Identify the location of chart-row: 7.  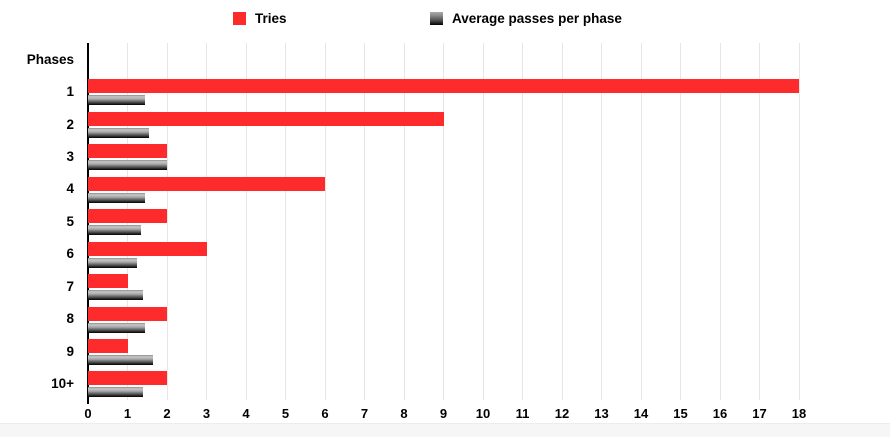
(445, 286).